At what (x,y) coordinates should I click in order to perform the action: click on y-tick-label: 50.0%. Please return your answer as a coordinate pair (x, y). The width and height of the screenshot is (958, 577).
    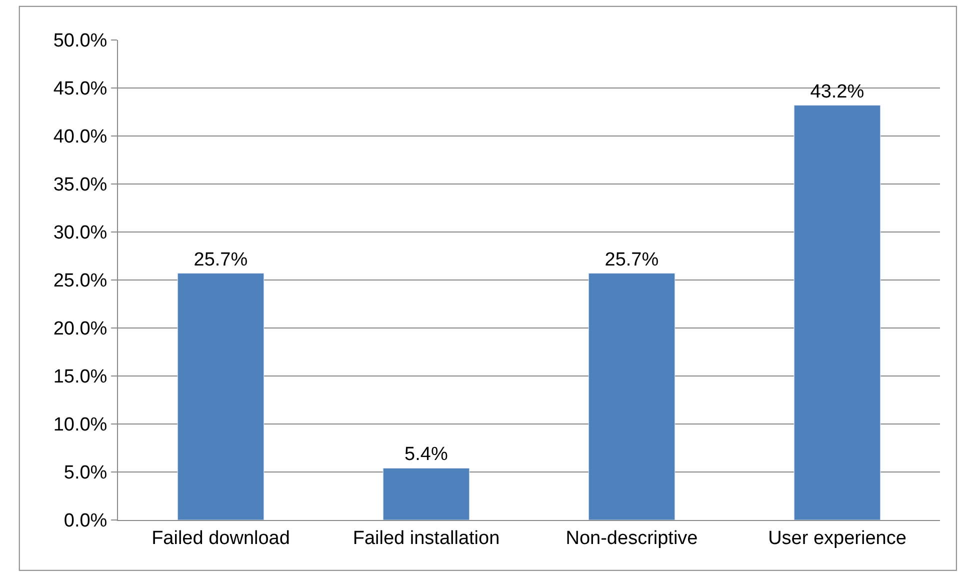
    Looking at the image, I should click on (80, 41).